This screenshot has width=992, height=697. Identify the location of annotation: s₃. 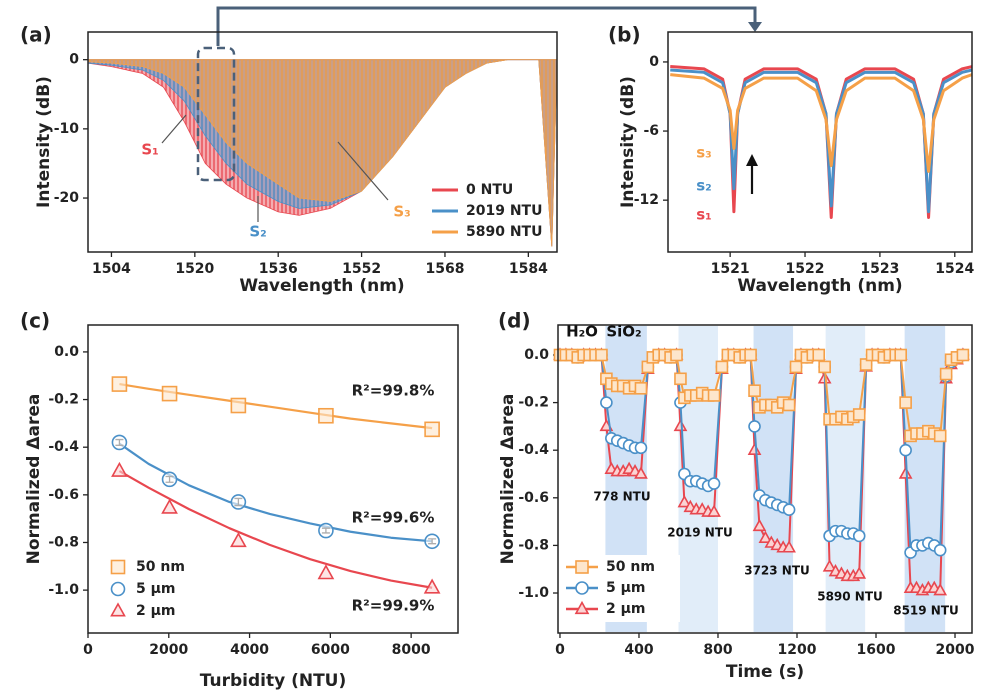
(704, 153).